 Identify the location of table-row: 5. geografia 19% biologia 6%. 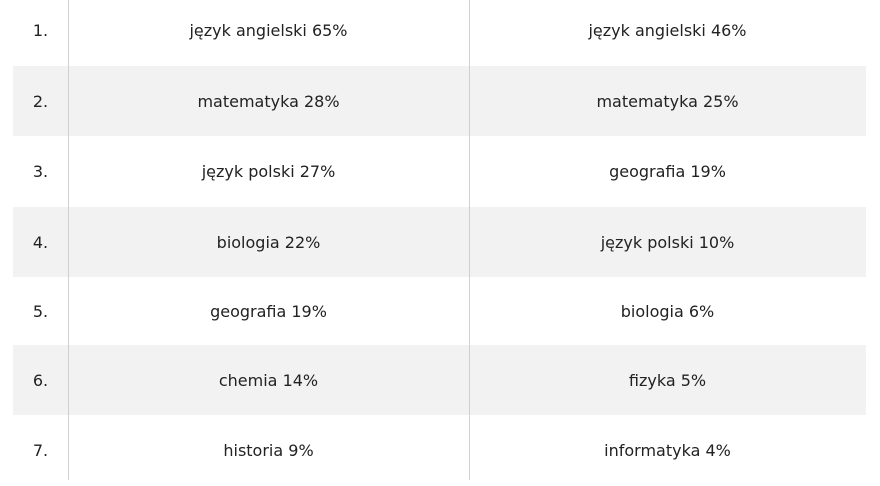
(439, 311).